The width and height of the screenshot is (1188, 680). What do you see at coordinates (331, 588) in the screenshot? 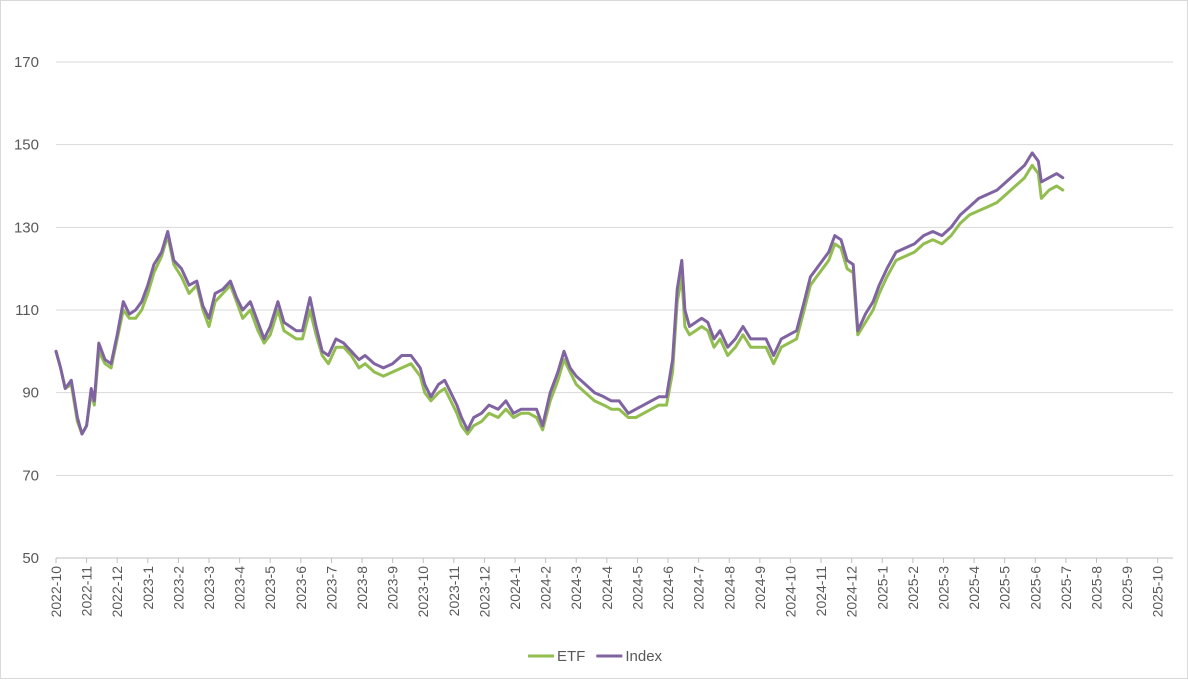
I see `x-tick-label: 2023-7` at bounding box center [331, 588].